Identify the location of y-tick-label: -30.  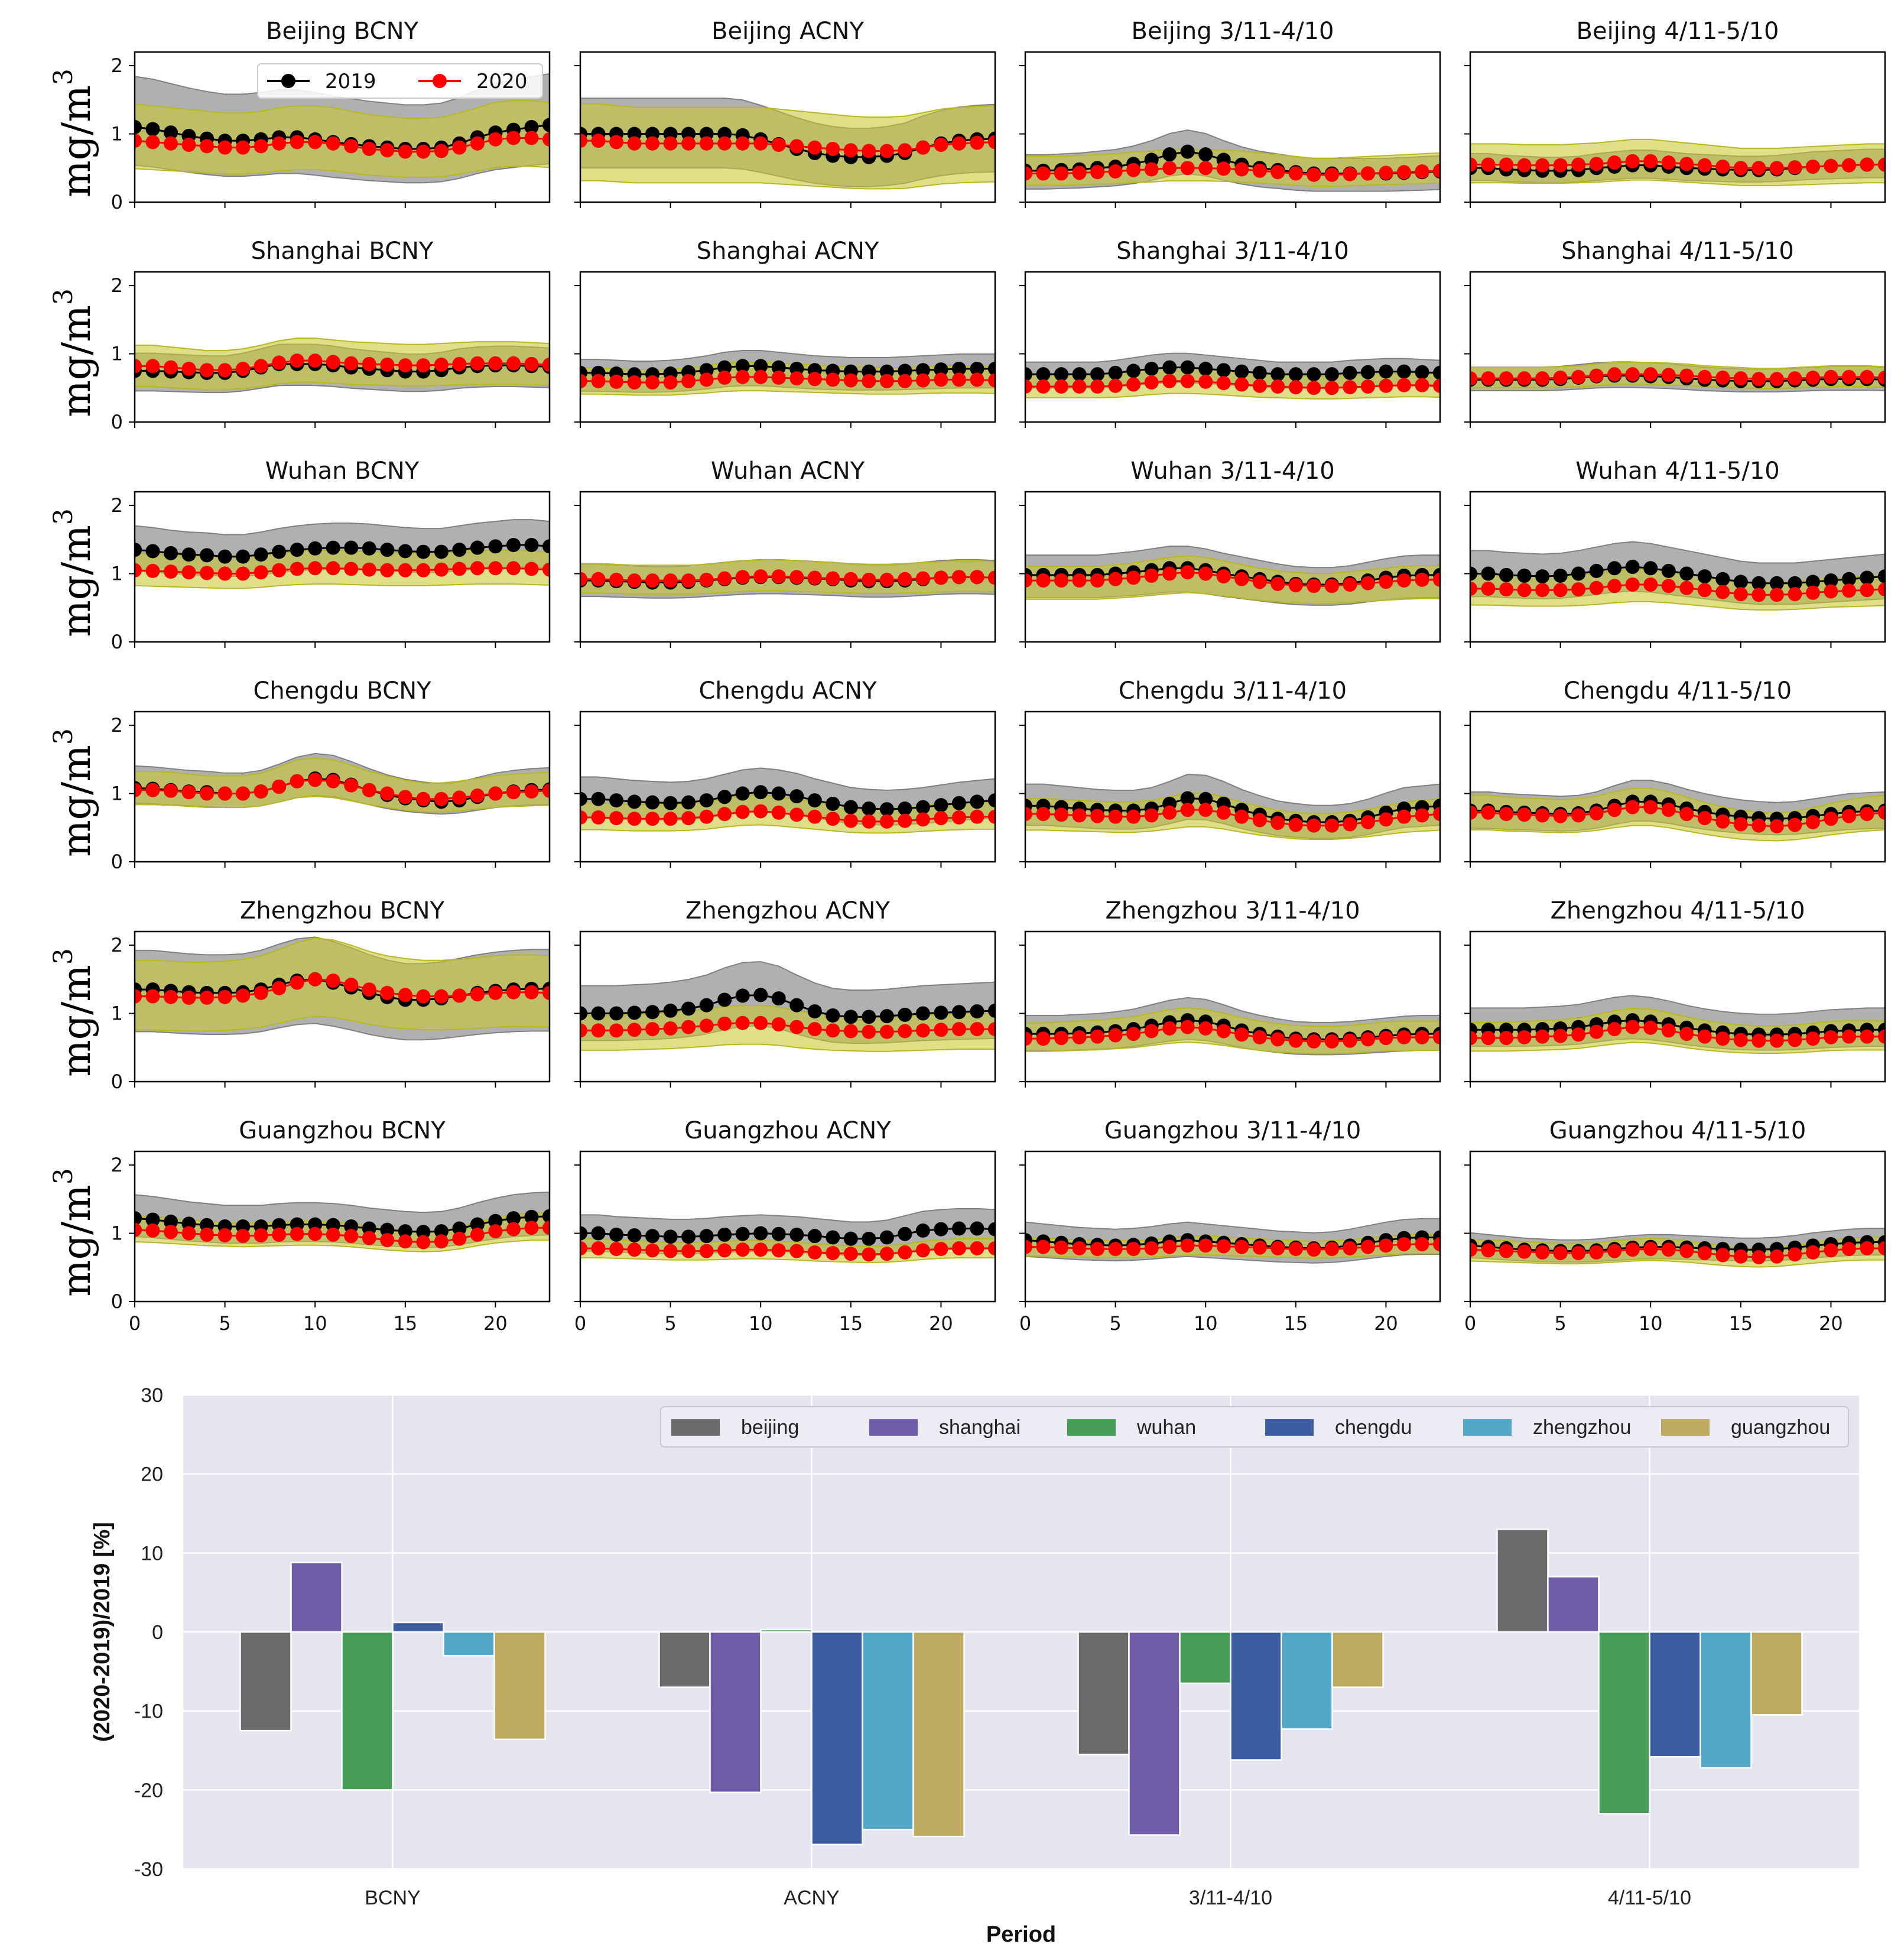
(148, 1870).